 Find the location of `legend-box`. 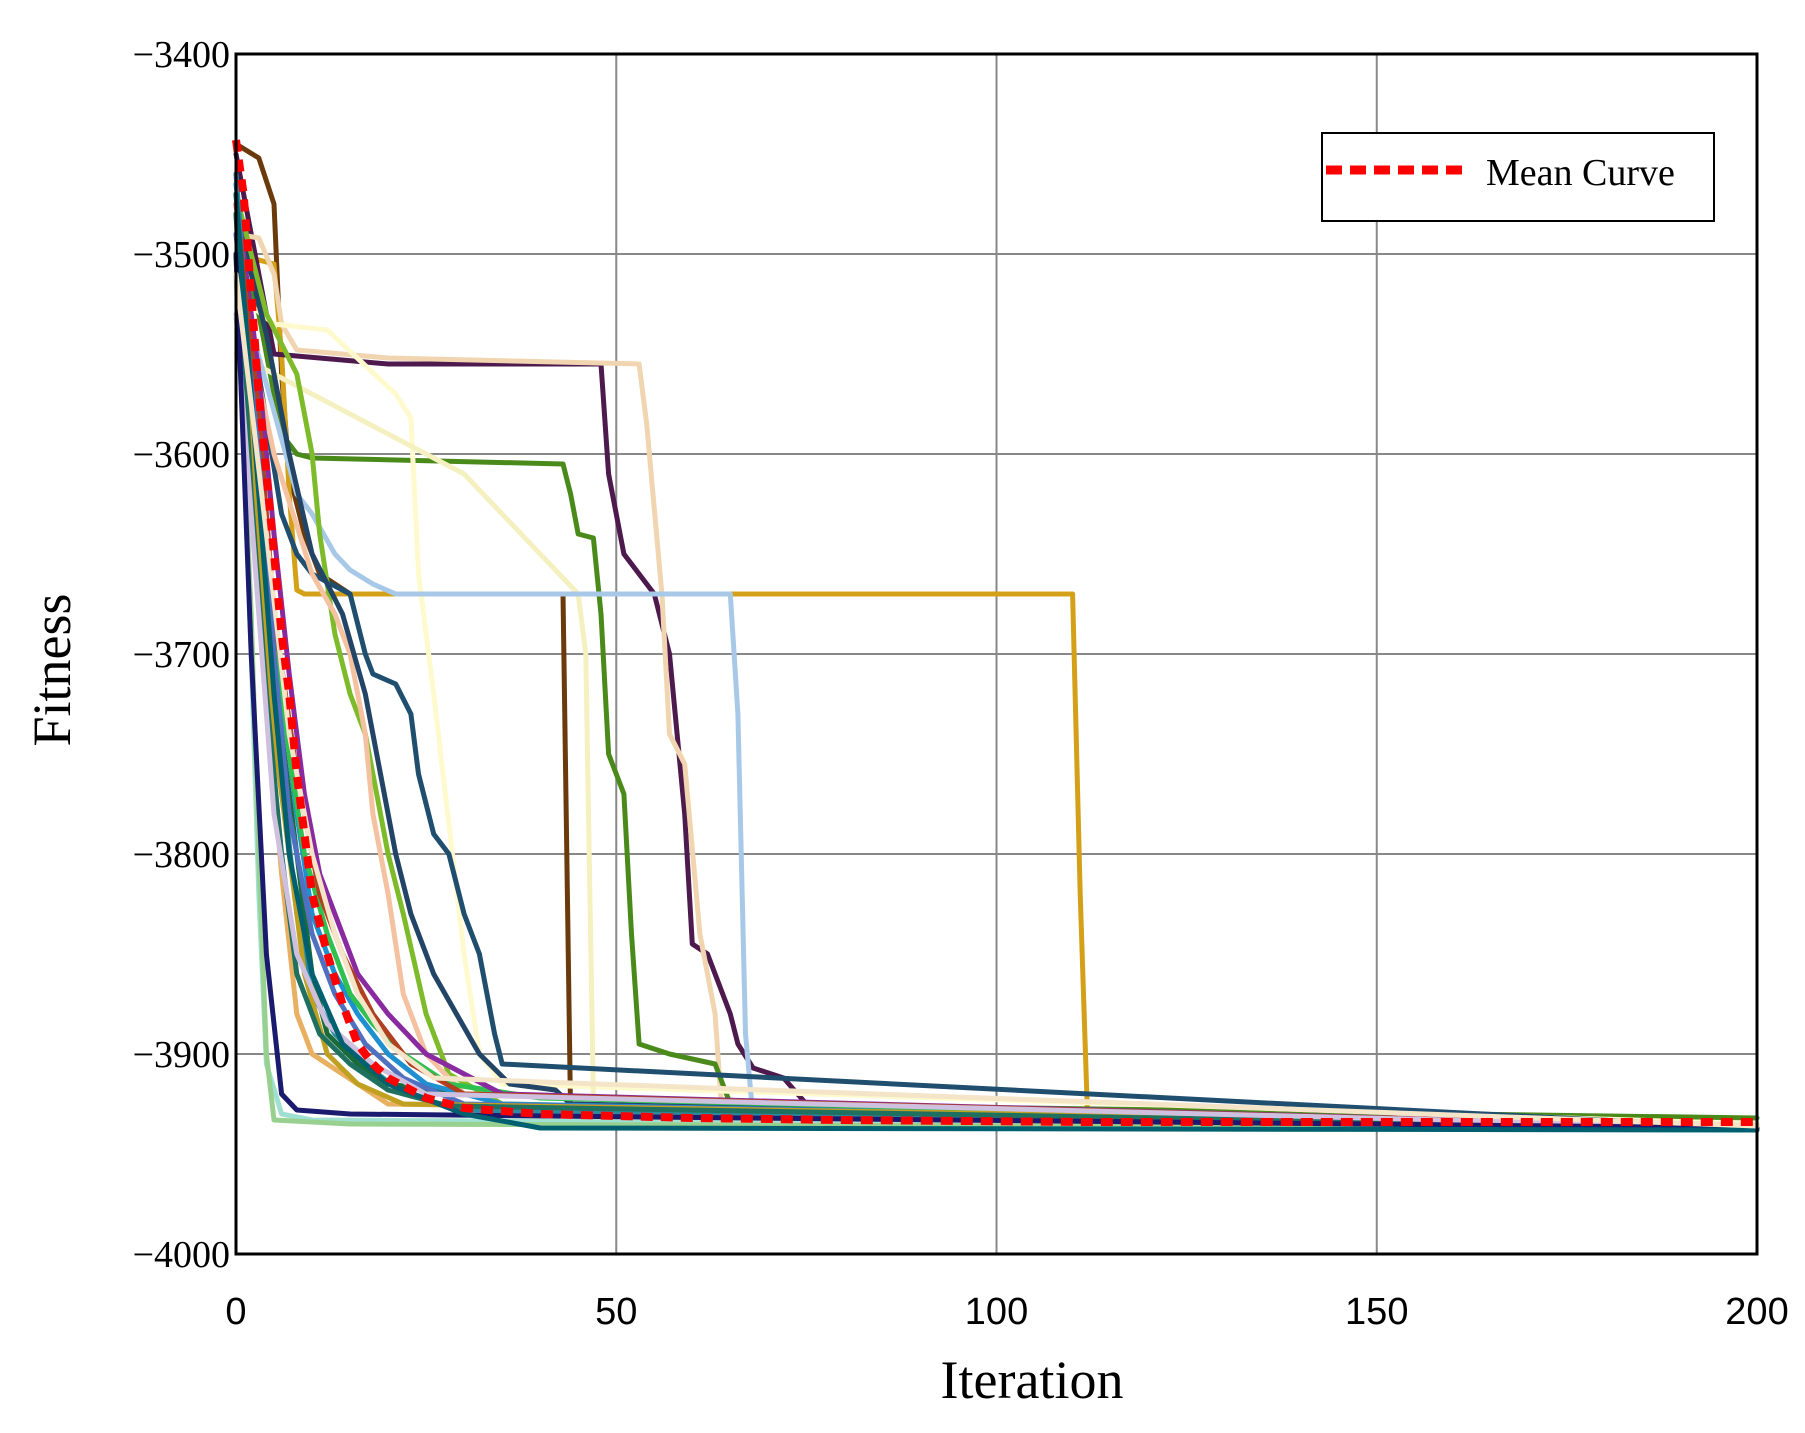

legend-box is located at coordinates (1518, 177).